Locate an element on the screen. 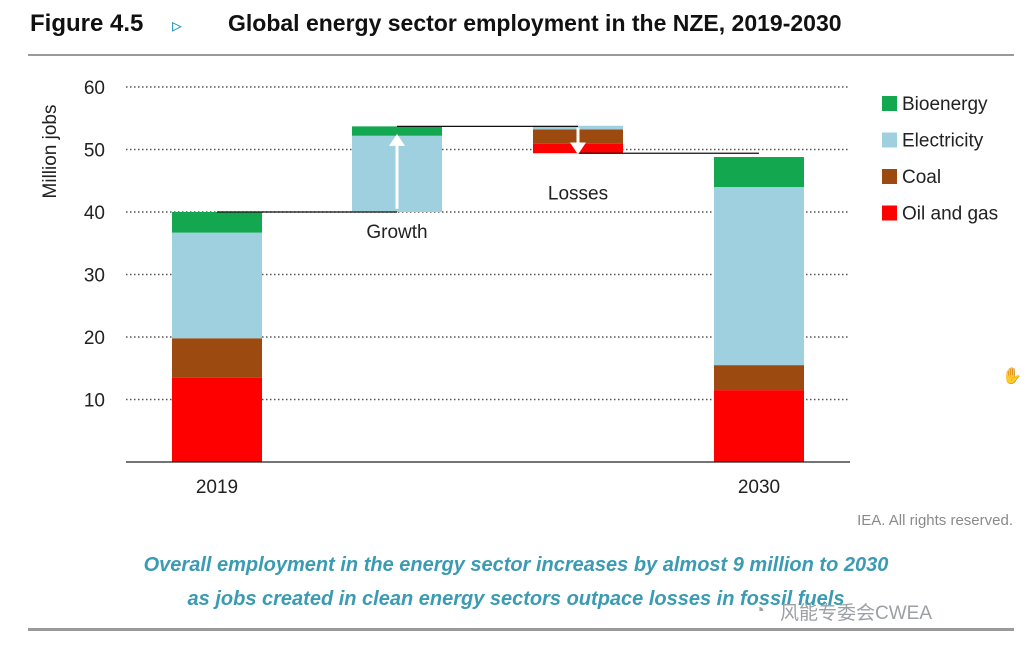 The width and height of the screenshot is (1032, 656). annotations: Growth Losses is located at coordinates (487, 185).